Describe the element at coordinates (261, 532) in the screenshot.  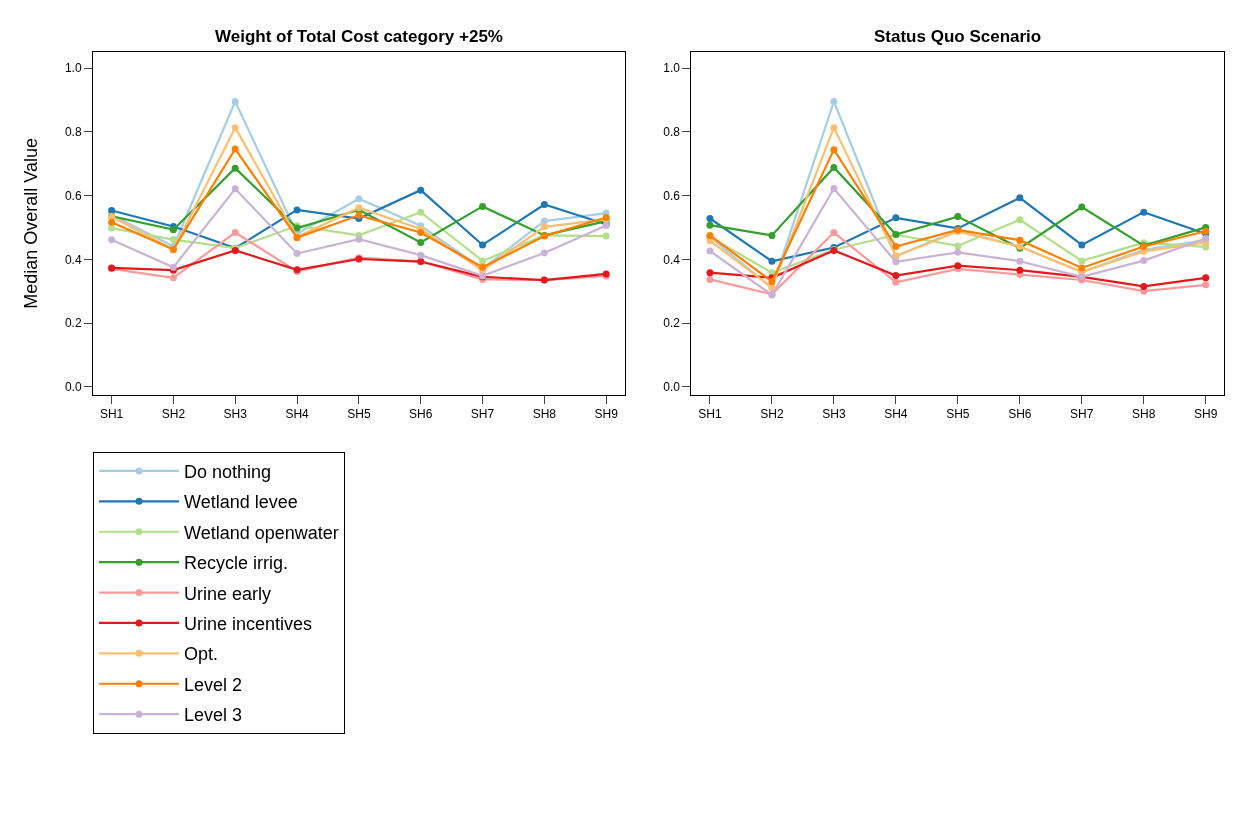
I see `legend-label: Wetland openwater` at that location.